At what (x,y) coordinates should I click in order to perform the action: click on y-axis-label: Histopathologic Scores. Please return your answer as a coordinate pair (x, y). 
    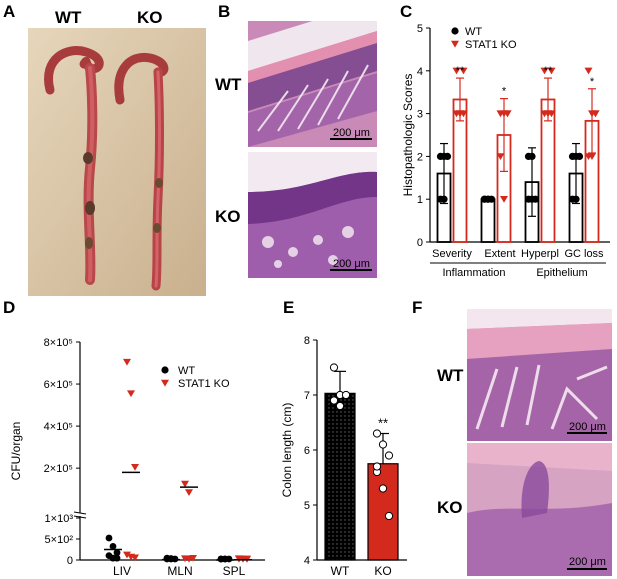
    Looking at the image, I should click on (408, 135).